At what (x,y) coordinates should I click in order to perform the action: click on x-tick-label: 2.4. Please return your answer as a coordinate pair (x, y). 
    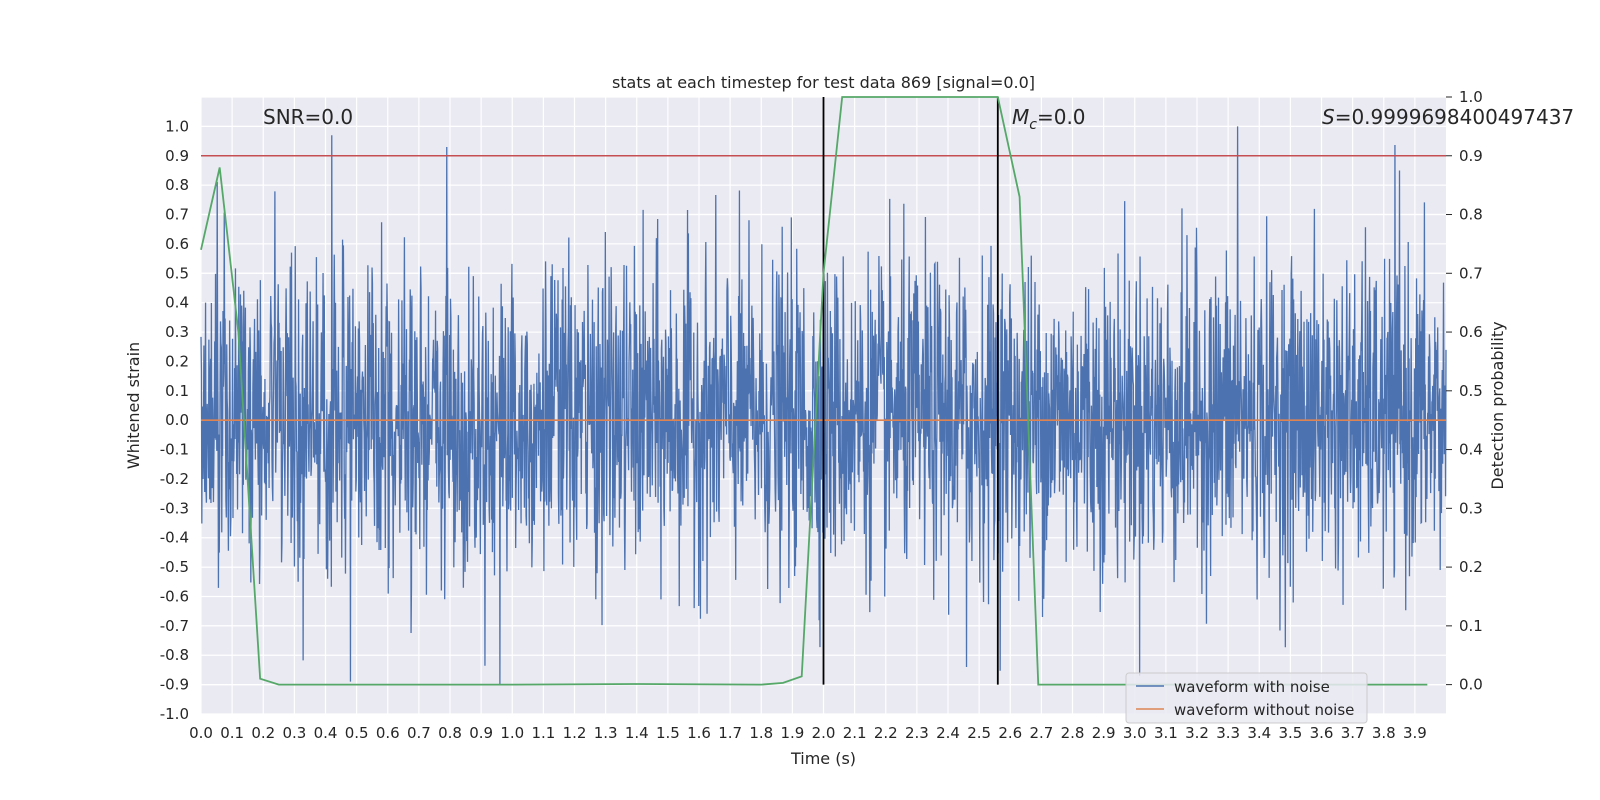
    Looking at the image, I should click on (948, 733).